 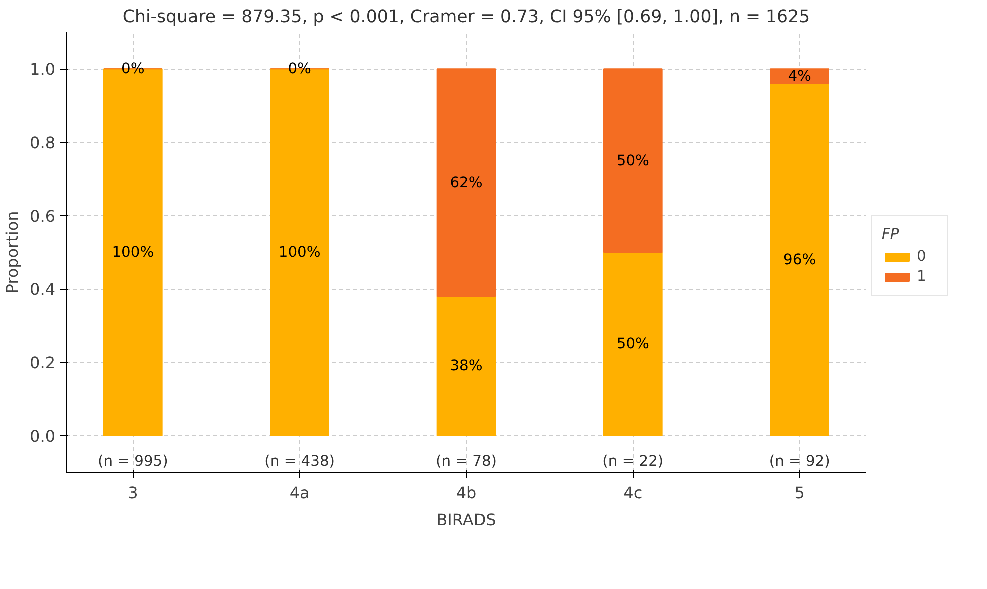 I want to click on annotation: (n = 22), so click(x=633, y=461).